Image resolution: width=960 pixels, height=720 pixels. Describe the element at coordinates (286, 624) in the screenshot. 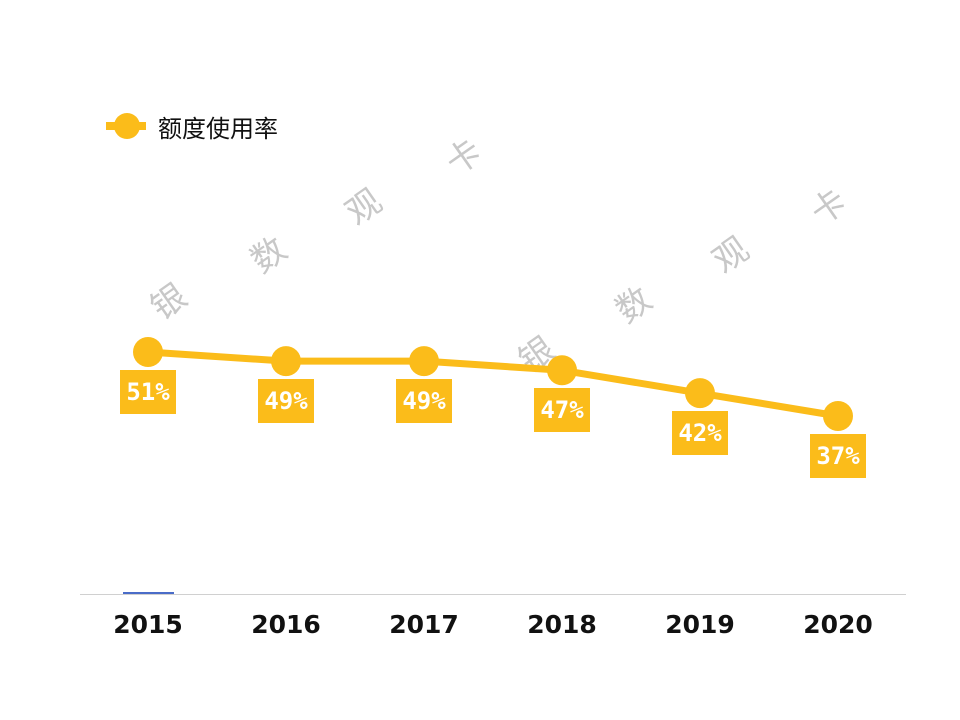

I see `x-tick-label: 2016` at that location.